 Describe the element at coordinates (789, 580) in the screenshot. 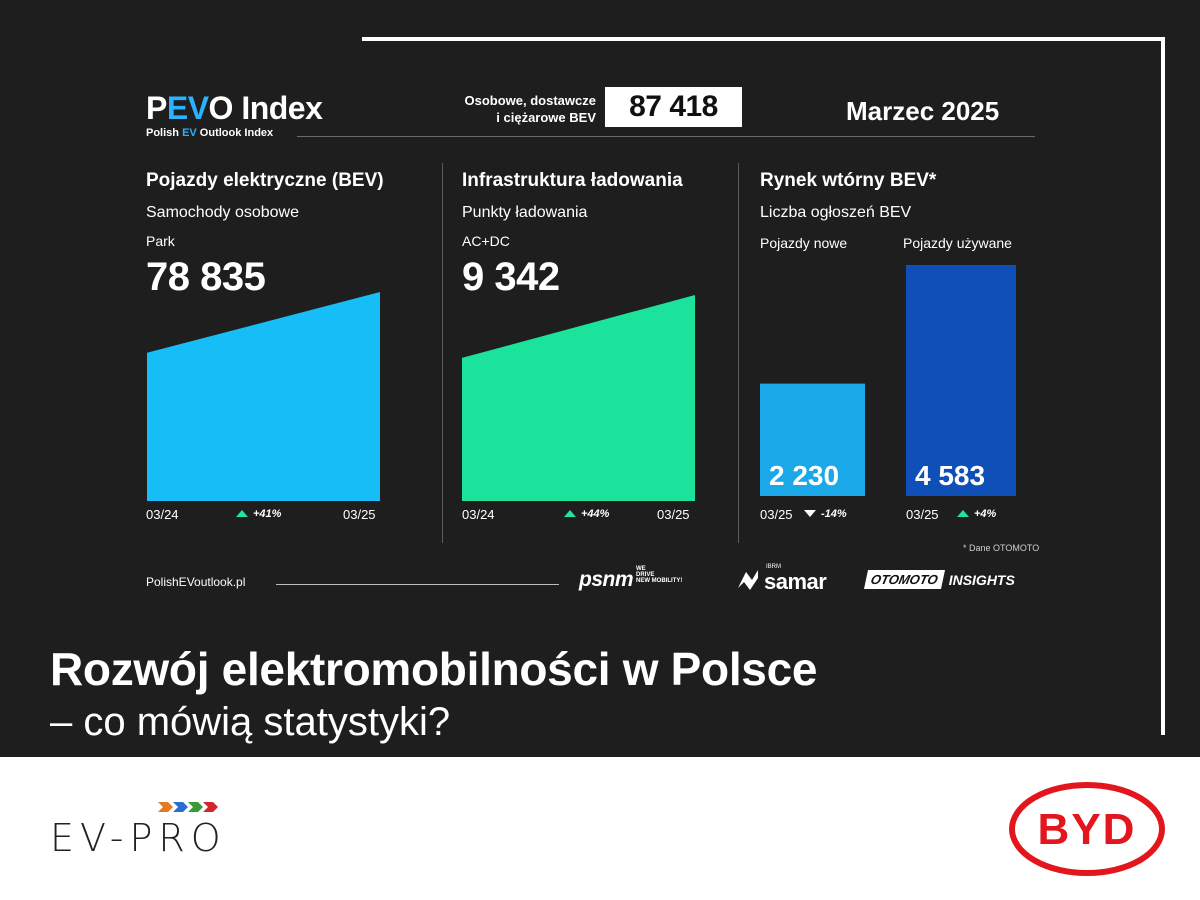

I see `samar-logo: IBRM samar` at that location.